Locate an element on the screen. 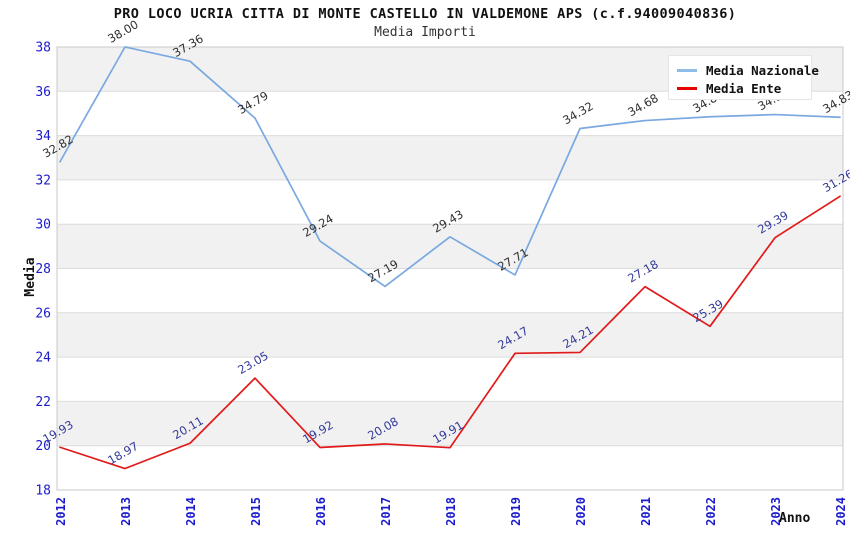 The image size is (850, 550). svg-text: 2016 is located at coordinates (321, 511).